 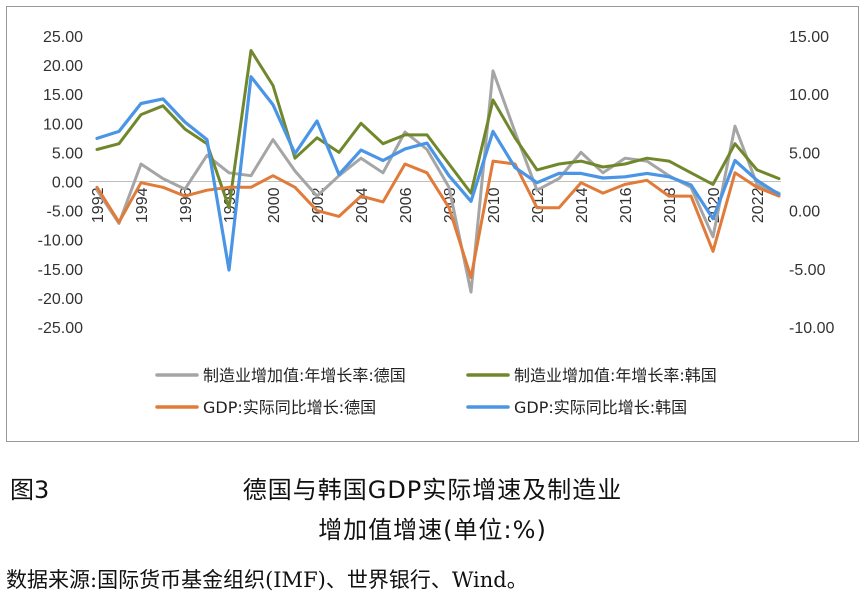 What do you see at coordinates (60, 241) in the screenshot?
I see `y-left-tick-label: -10.00` at bounding box center [60, 241].